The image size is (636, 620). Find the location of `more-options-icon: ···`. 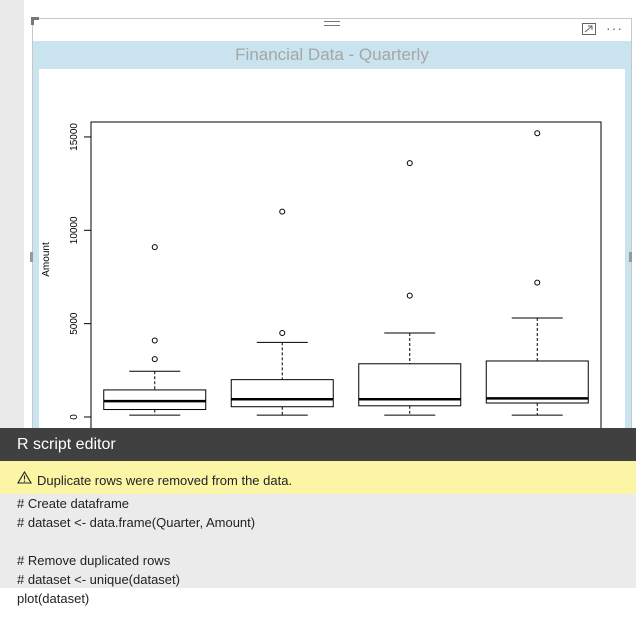

more-options-icon: ··· is located at coordinates (614, 28).